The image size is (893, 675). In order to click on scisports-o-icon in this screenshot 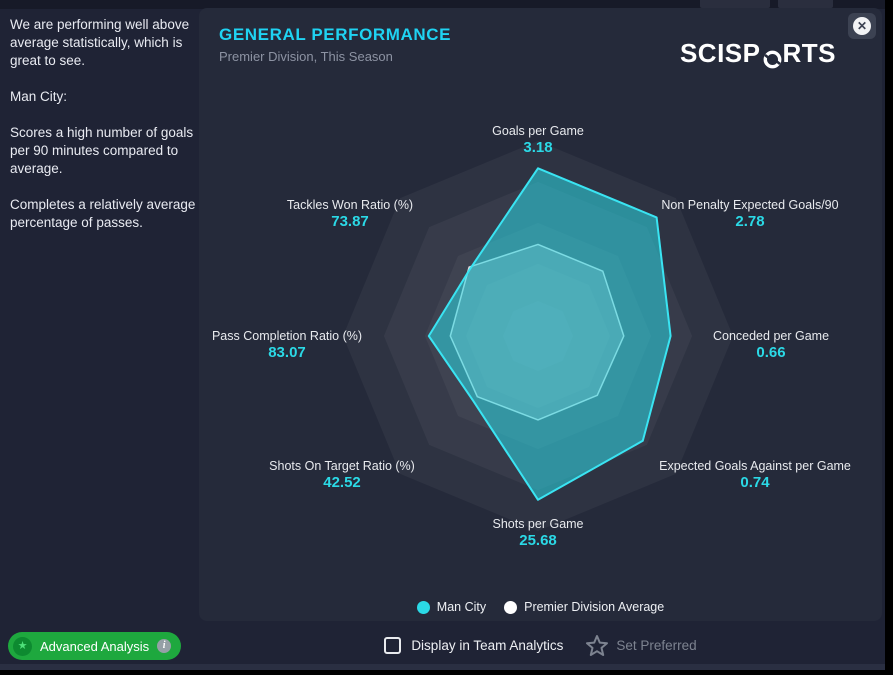, I will do `click(772, 57)`.